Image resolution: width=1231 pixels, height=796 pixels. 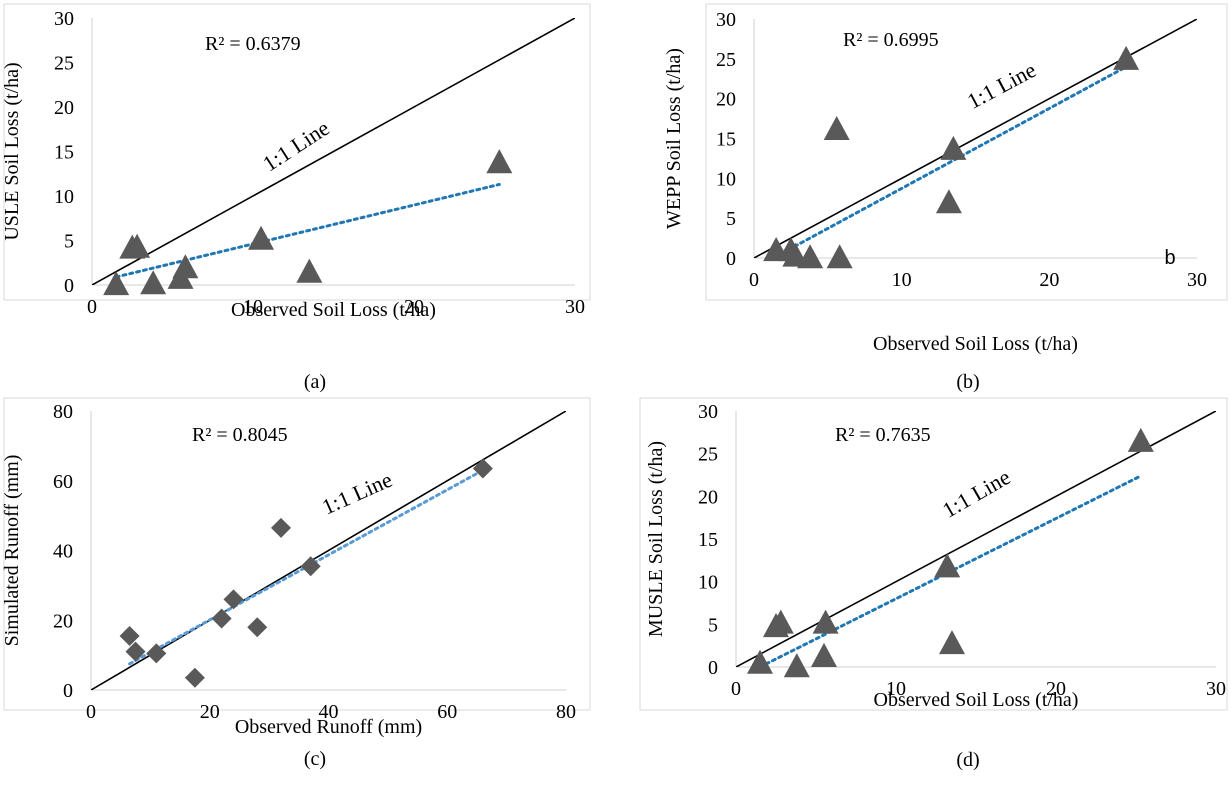 What do you see at coordinates (240, 435) in the screenshot?
I see `r-squared-label: R² = 0.8045` at bounding box center [240, 435].